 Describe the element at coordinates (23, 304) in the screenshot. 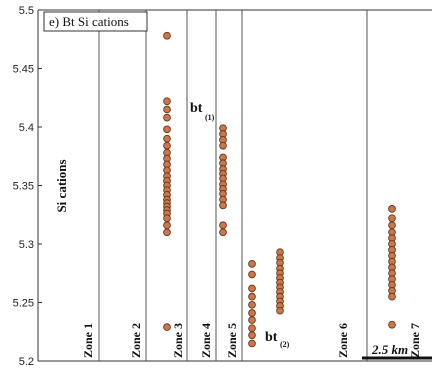

I see `y-tick-label: 5.25` at that location.